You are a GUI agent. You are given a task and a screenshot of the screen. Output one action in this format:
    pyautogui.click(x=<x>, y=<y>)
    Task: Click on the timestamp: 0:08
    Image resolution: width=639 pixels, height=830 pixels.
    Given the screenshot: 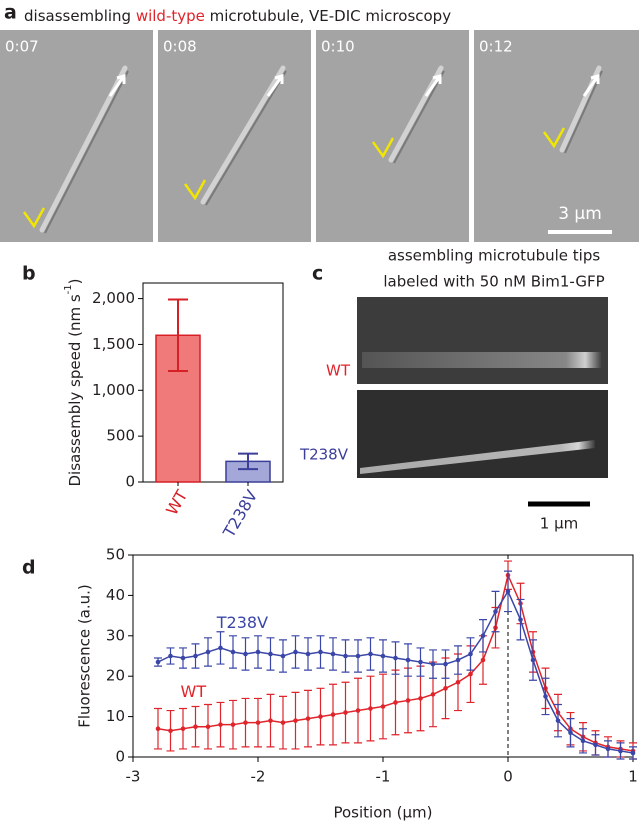 What is the action you would take?
    pyautogui.click(x=180, y=47)
    